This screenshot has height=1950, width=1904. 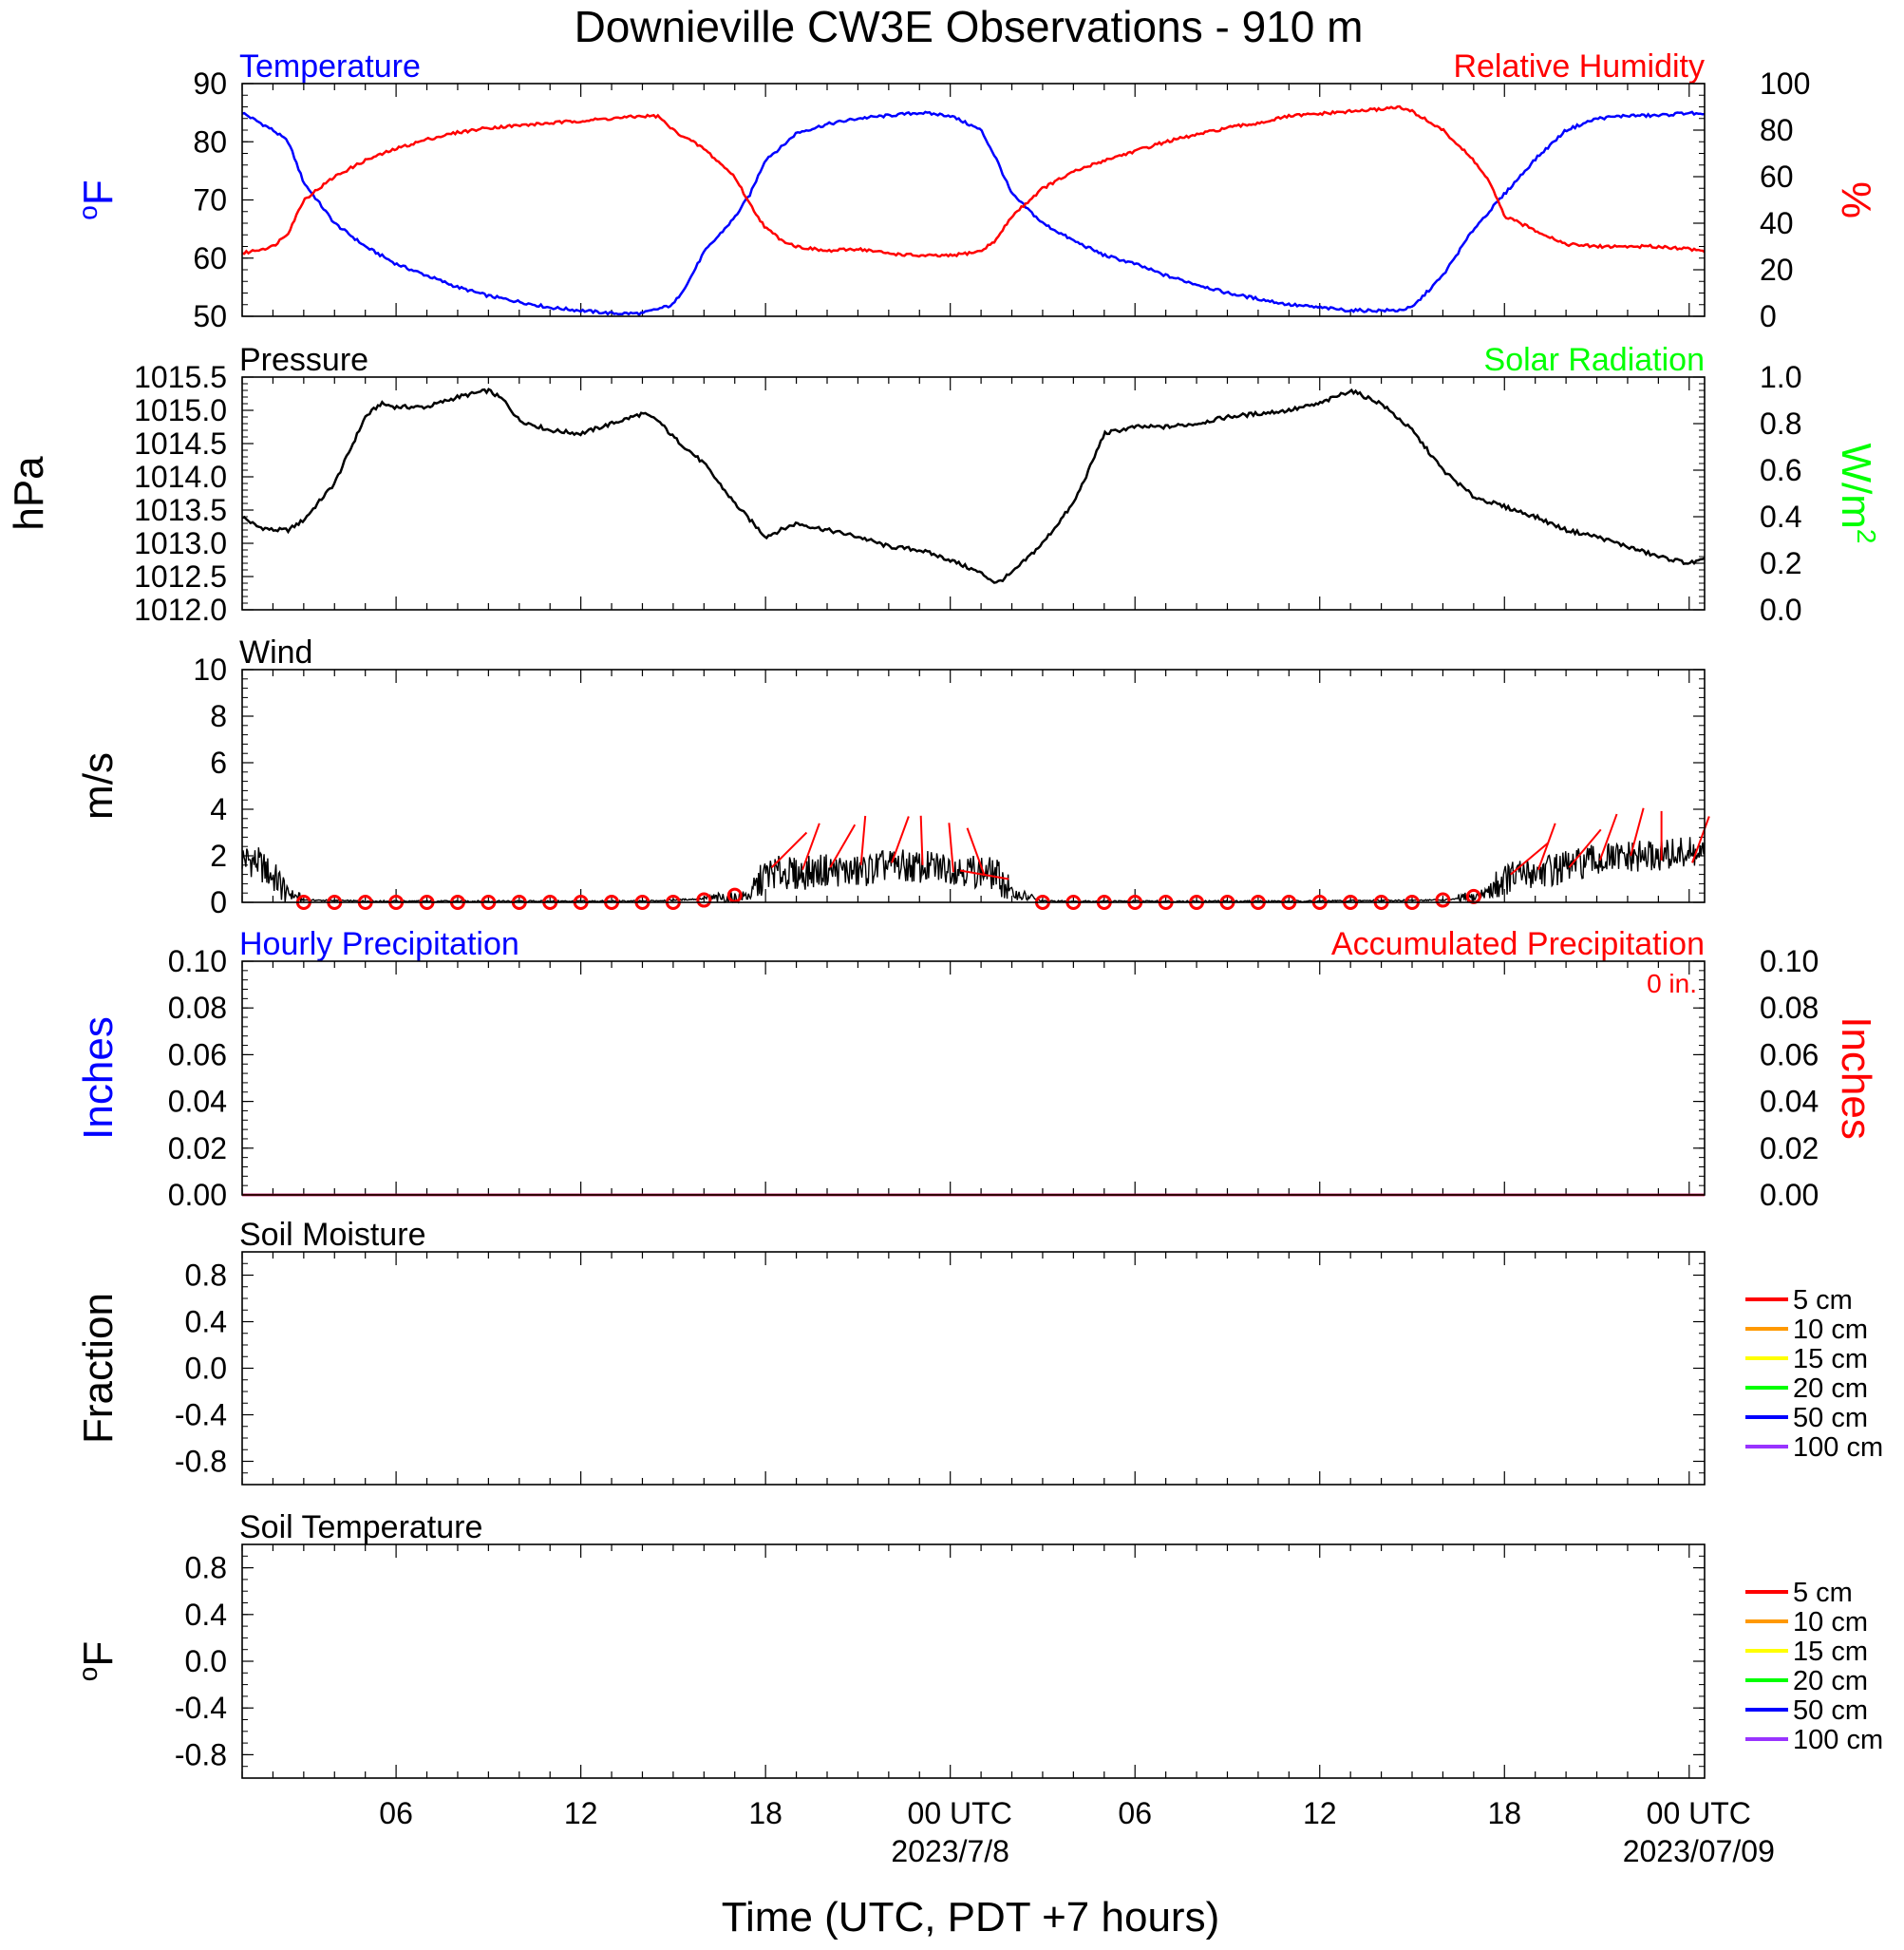 What do you see at coordinates (180, 576) in the screenshot?
I see `y-tick-label-left: 1012.5` at bounding box center [180, 576].